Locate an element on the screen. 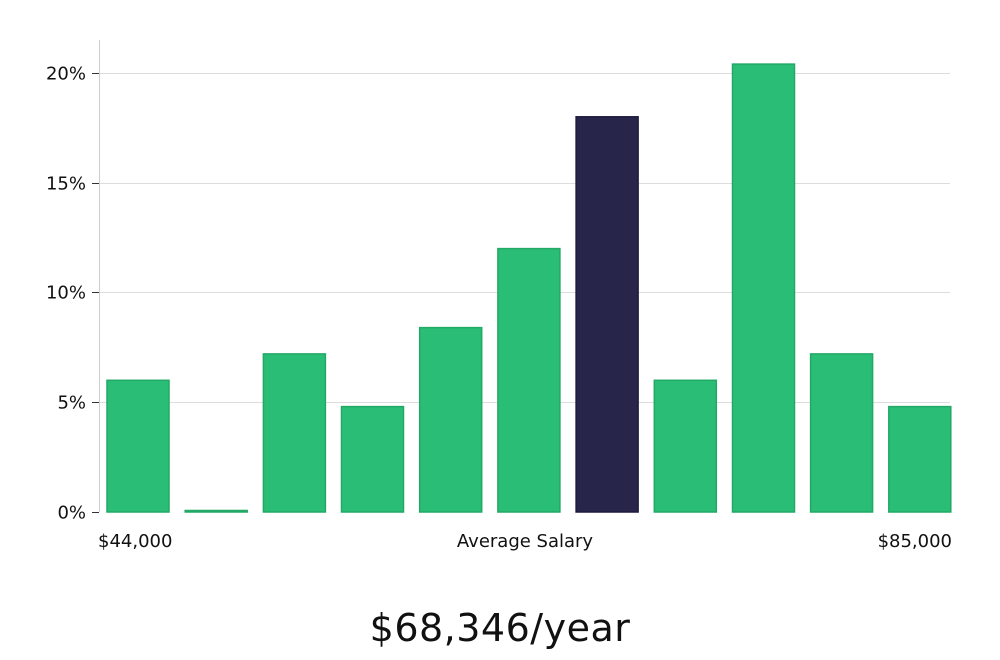 The image size is (1000, 660). bar-highlighted is located at coordinates (607, 314).